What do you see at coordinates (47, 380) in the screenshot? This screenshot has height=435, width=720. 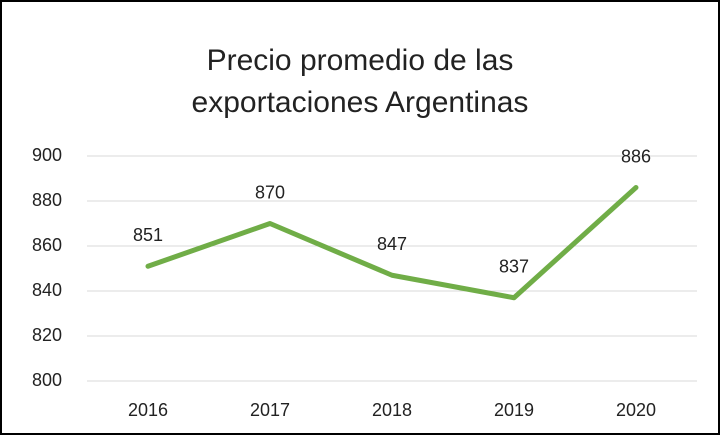 I see `y-tick-label: 800` at bounding box center [47, 380].